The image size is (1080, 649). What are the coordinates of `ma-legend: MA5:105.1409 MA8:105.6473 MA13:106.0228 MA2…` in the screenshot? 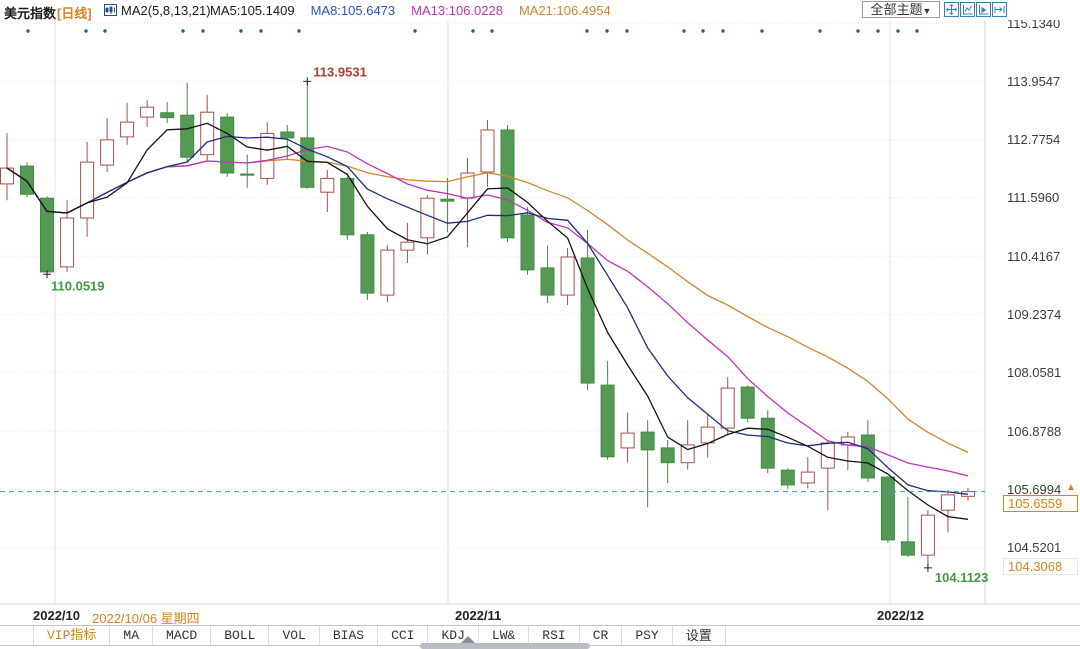 It's located at (418, 10).